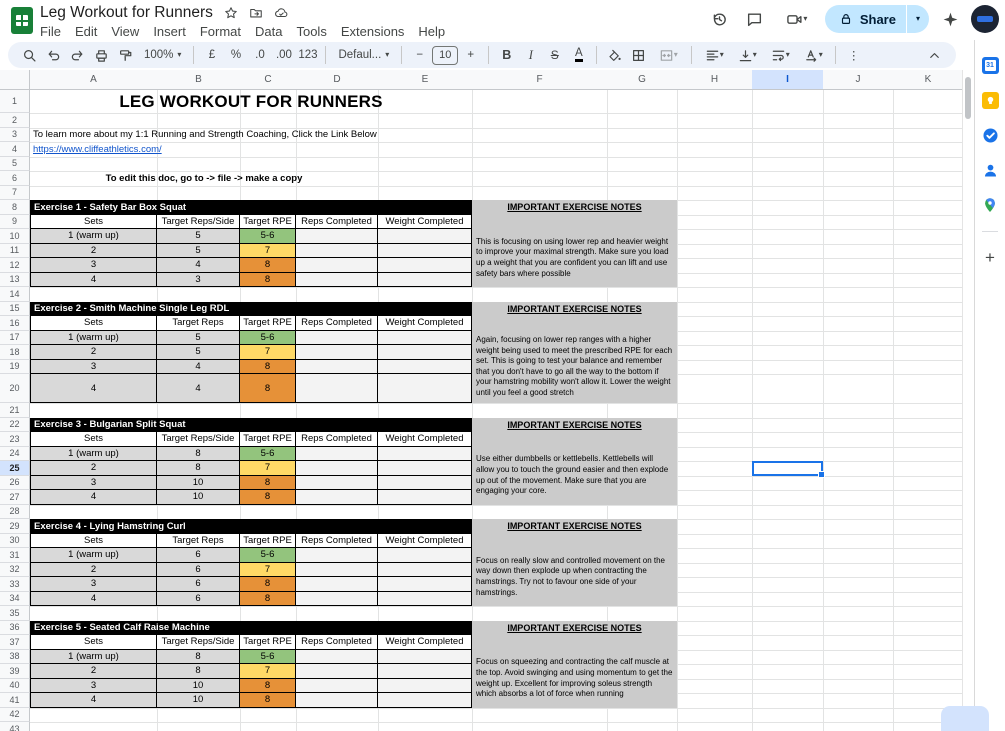 Image resolution: width=1005 pixels, height=731 pixels. Describe the element at coordinates (198, 323) in the screenshot. I see `table-header-cell: Target Reps` at that location.